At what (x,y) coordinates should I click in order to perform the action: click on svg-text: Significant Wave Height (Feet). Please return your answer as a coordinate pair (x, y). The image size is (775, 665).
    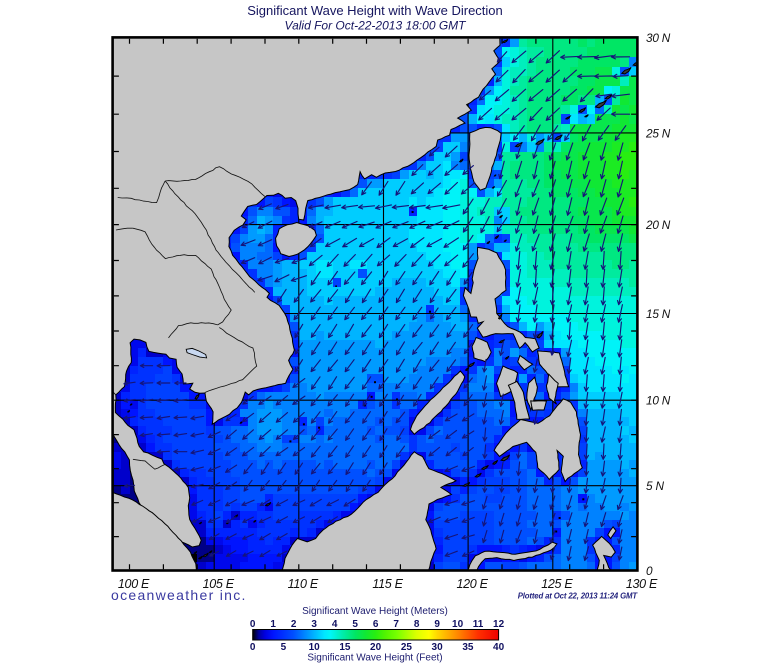
    Looking at the image, I should click on (374, 658).